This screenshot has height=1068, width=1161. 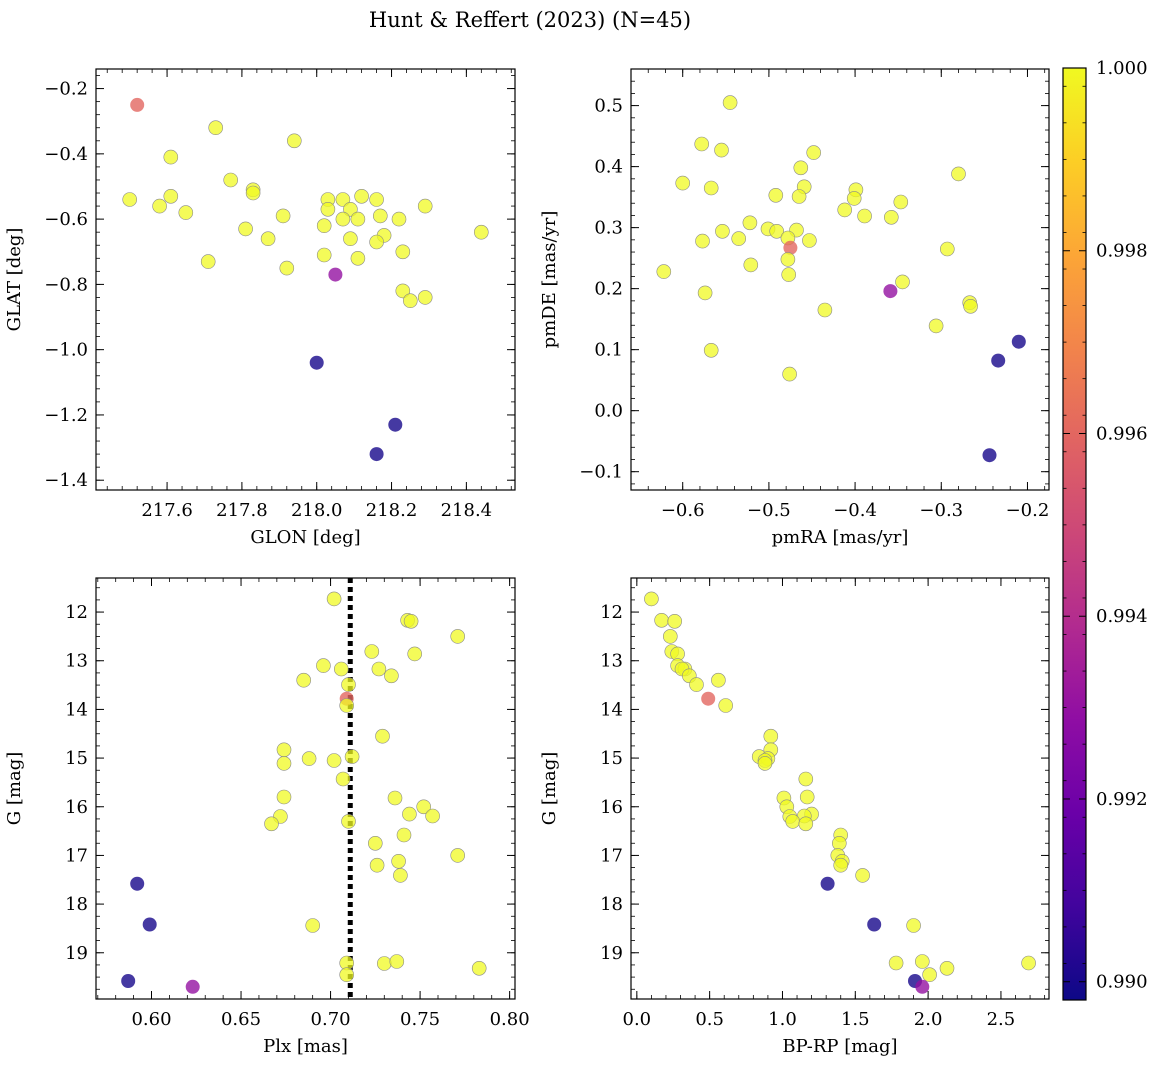 I want to click on y-tick-label: −0.4, so click(x=66, y=154).